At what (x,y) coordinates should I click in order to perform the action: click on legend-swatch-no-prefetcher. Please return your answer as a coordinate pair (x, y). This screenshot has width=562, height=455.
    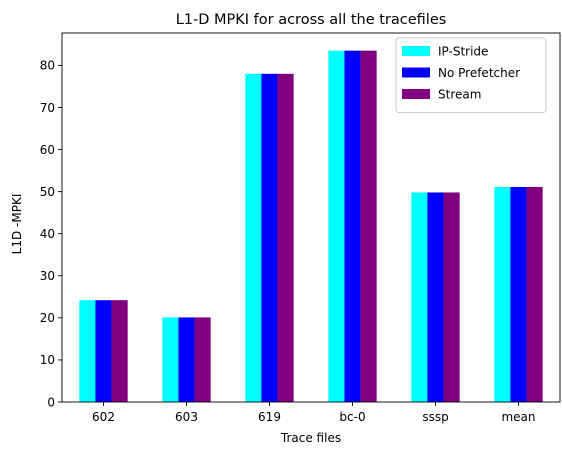
    Looking at the image, I should click on (416, 72).